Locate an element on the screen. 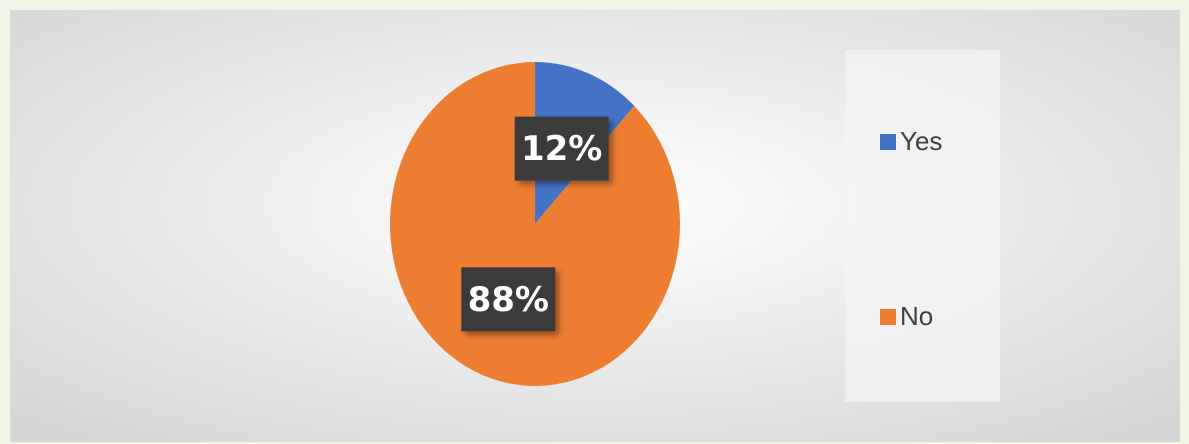 The height and width of the screenshot is (444, 1189). data-label: 12% is located at coordinates (561, 148).